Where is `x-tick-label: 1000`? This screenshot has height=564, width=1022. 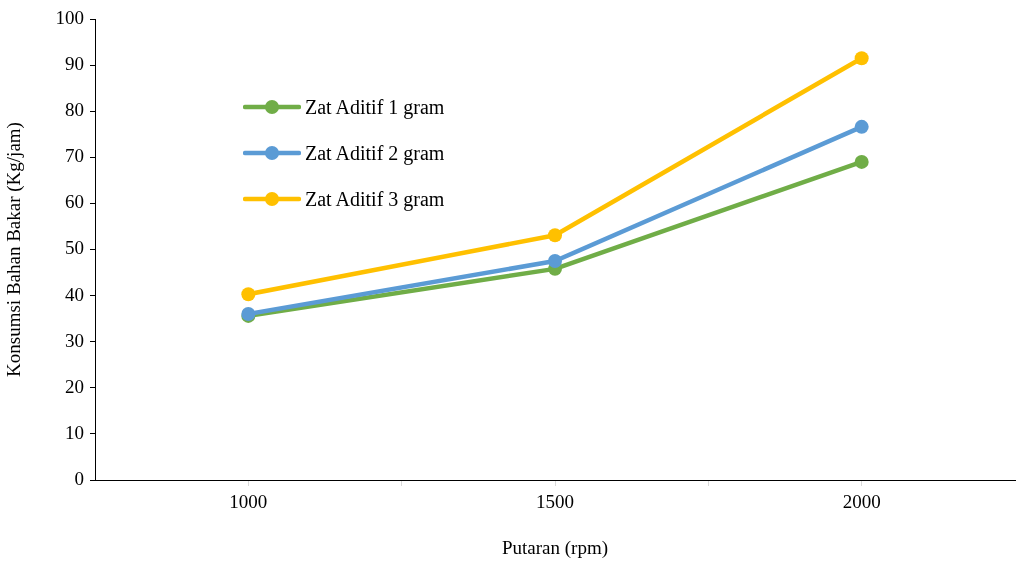
x-tick-label: 1000 is located at coordinates (248, 502).